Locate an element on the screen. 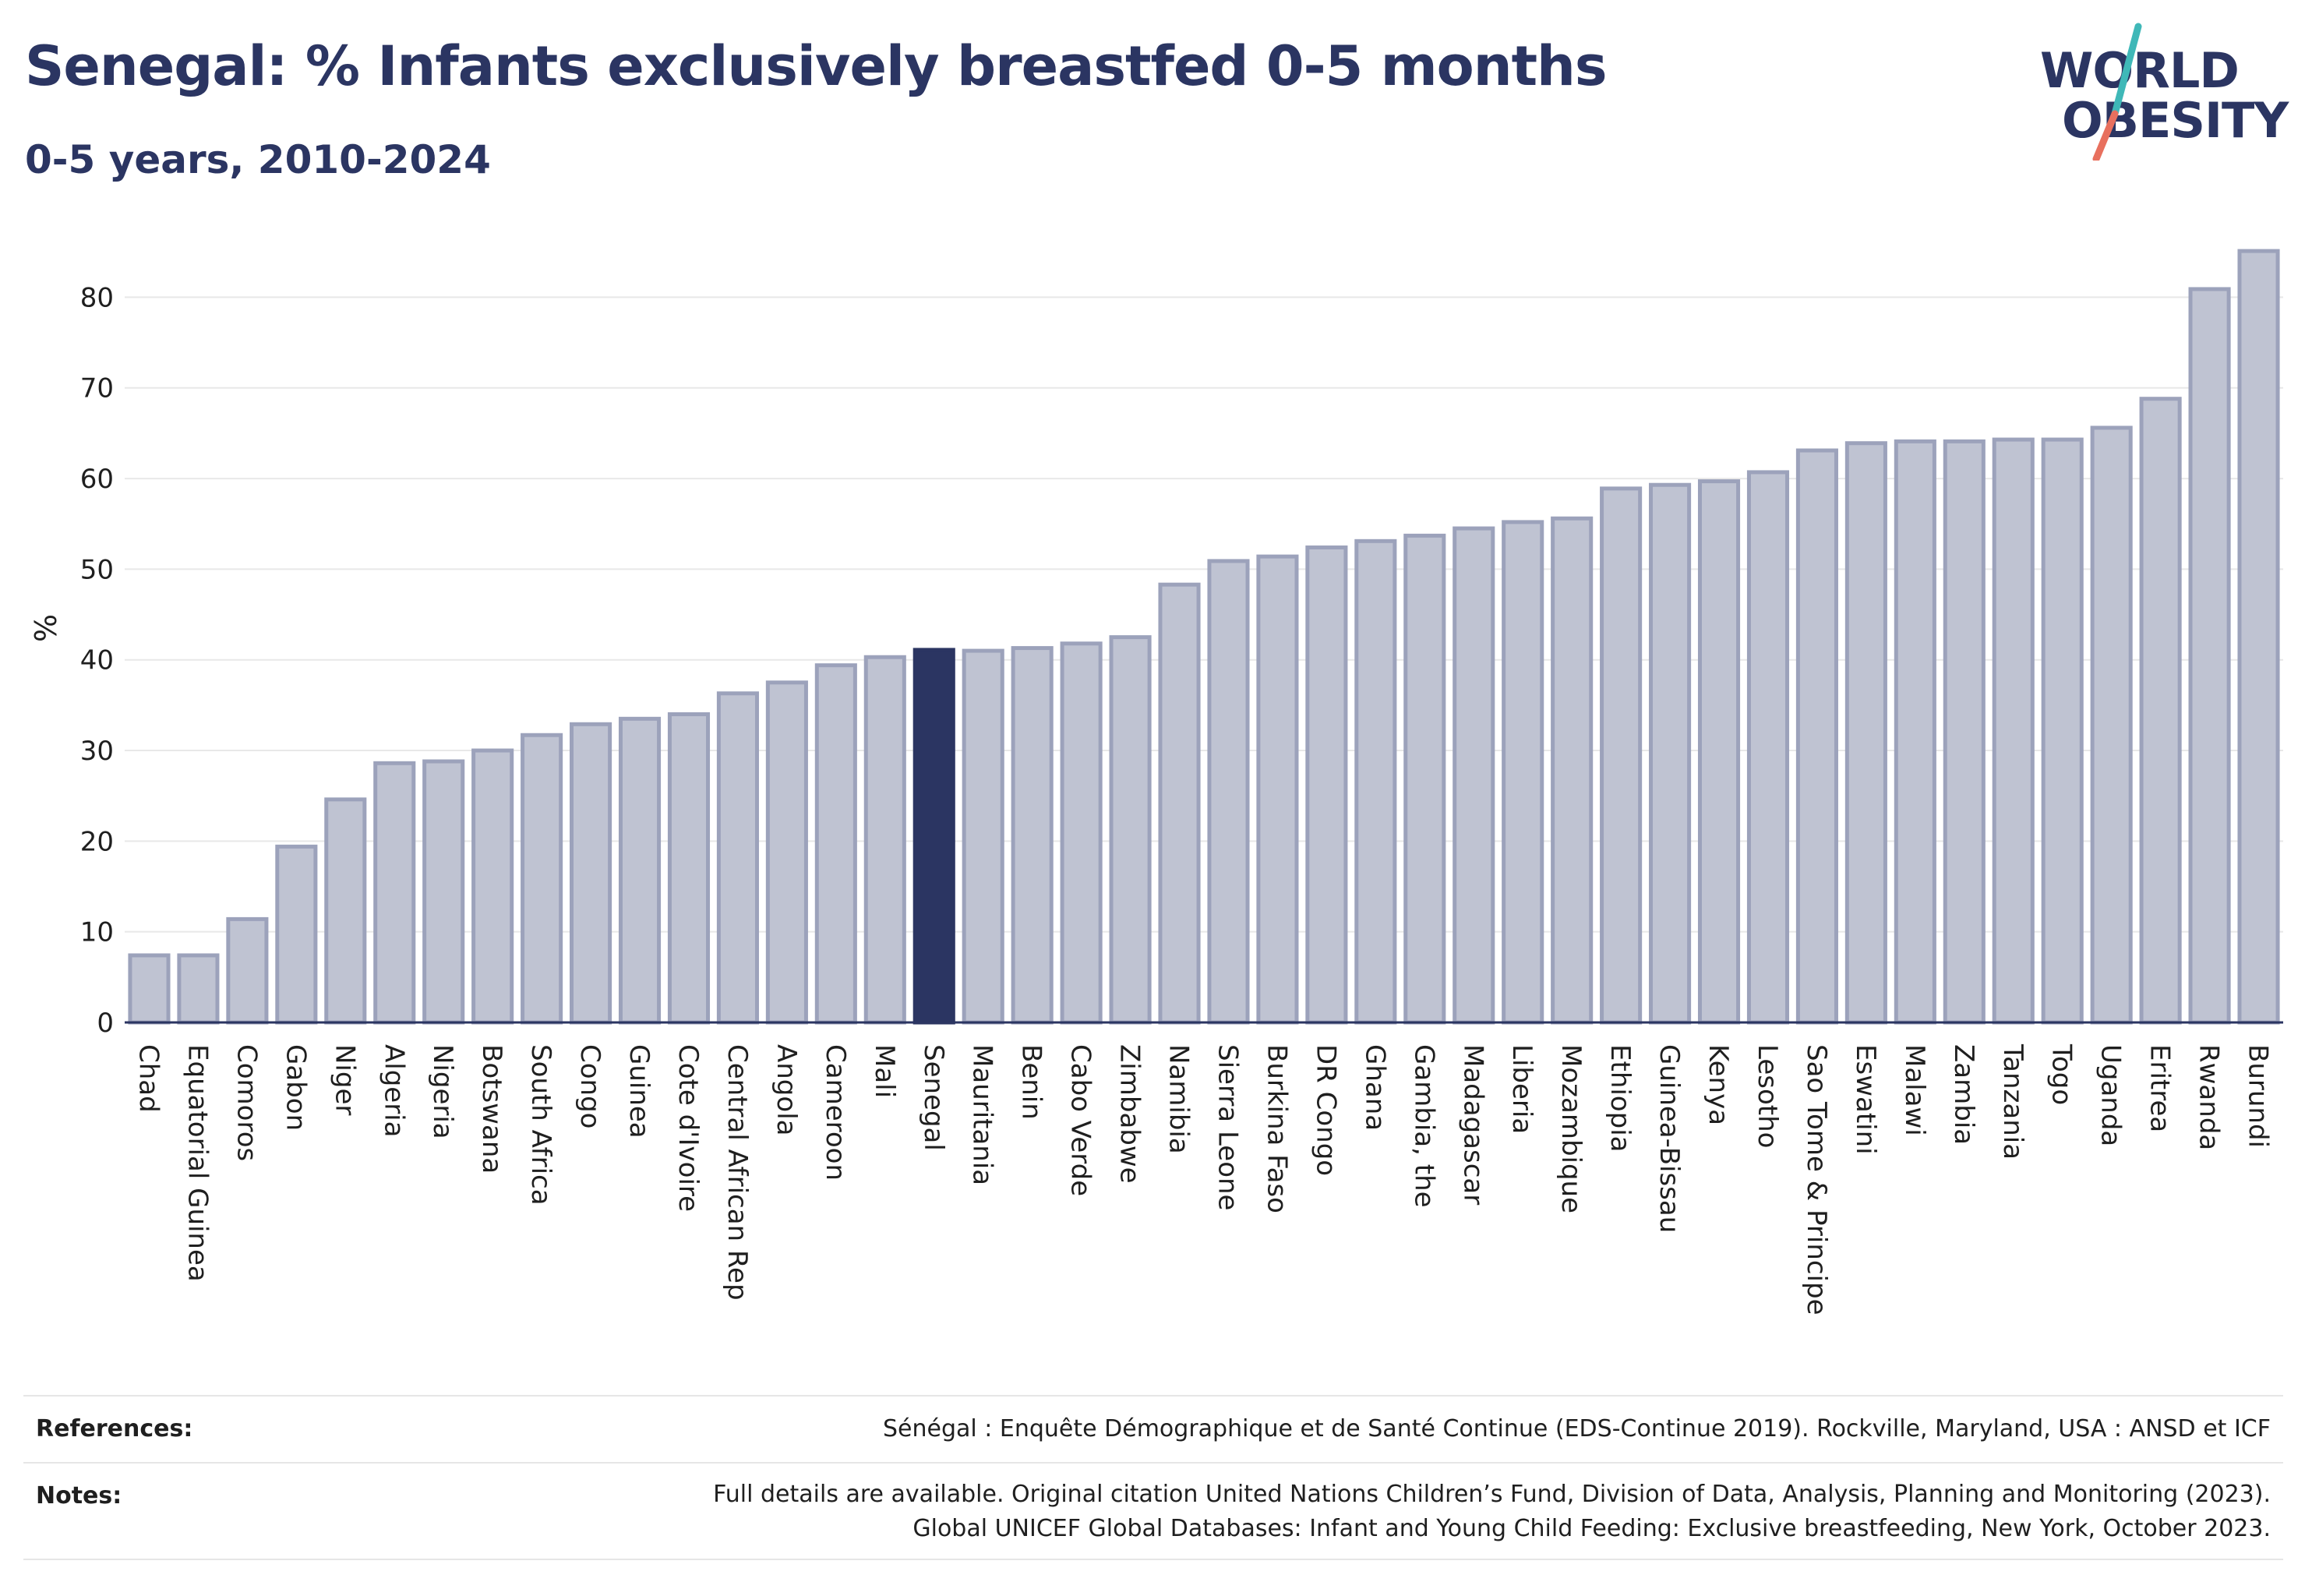 This screenshot has width=2305, height=1596. y-axis-ticks: 0 10 20 30 40 50 60 70 80 is located at coordinates (97, 660).